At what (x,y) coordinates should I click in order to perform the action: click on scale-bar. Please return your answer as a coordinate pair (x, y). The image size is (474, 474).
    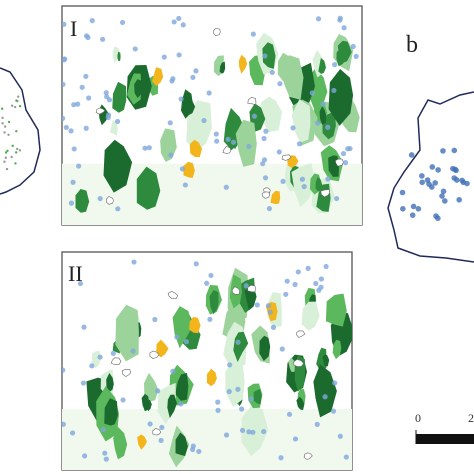
    Looking at the image, I should click on (445, 439).